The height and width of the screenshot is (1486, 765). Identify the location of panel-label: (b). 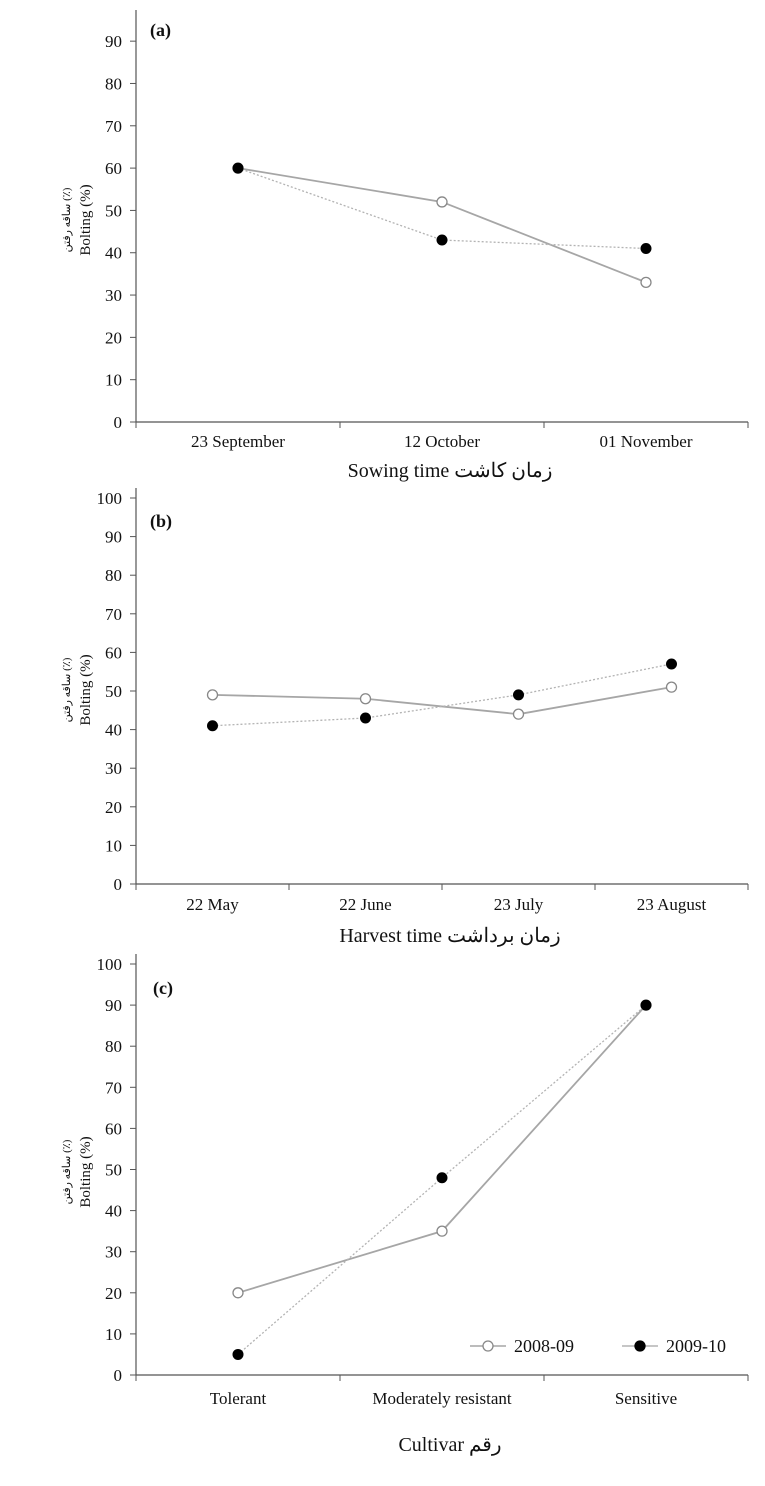
(161, 521).